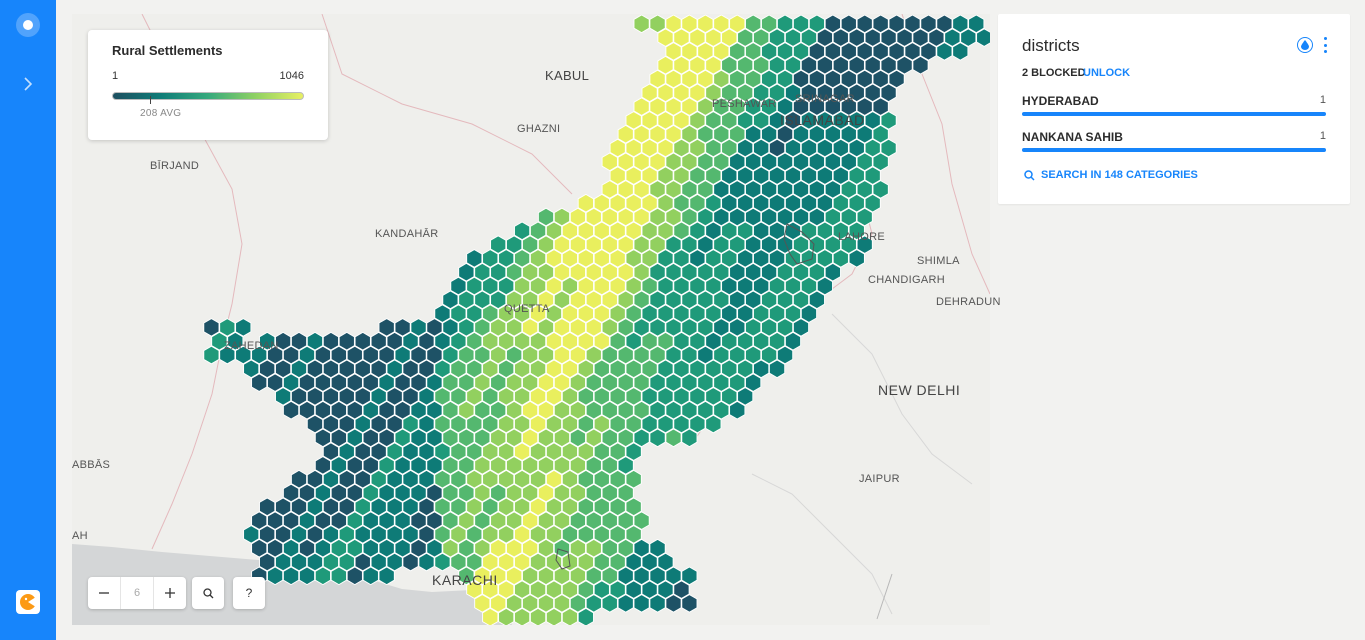 This screenshot has height=640, width=1365. Describe the element at coordinates (28, 25) in the screenshot. I see `home-icon` at that location.